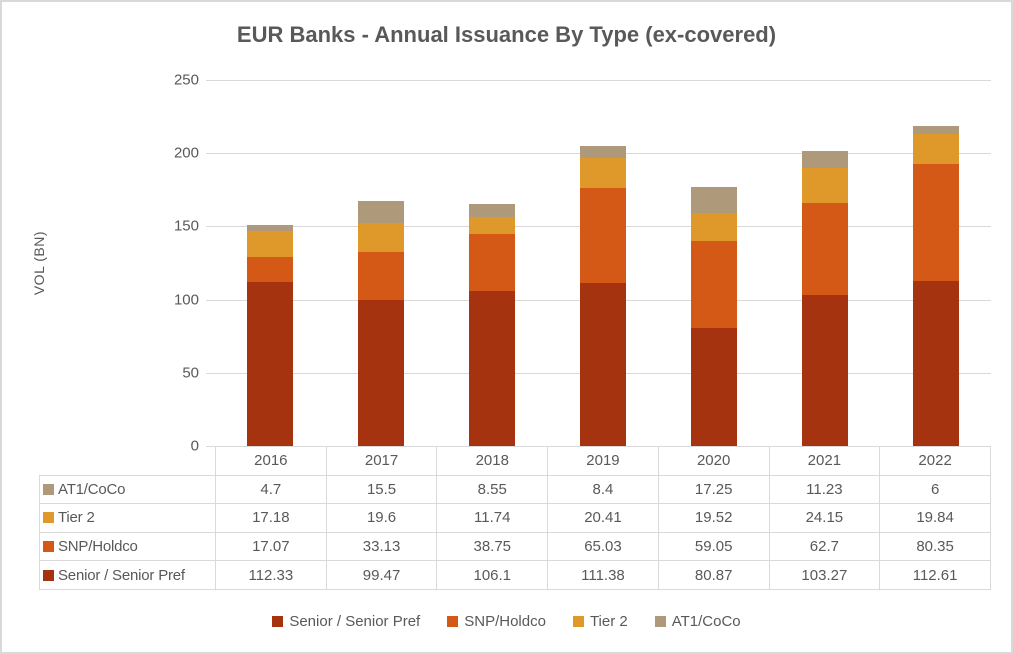 This screenshot has height=654, width=1013. I want to click on table-header-row: 2016 2017 2018 2019 2020 2021 2022, so click(515, 461).